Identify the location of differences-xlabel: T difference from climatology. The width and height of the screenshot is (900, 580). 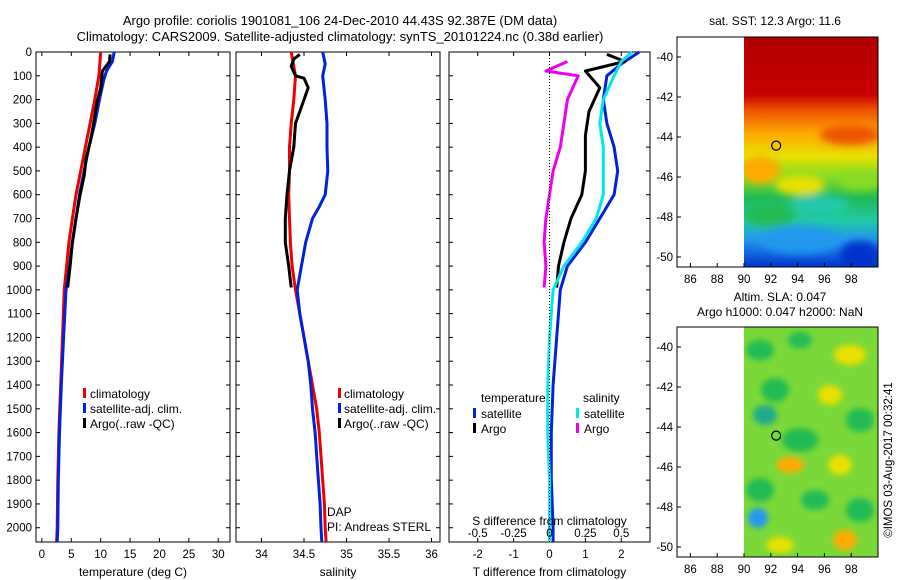
(550, 572).